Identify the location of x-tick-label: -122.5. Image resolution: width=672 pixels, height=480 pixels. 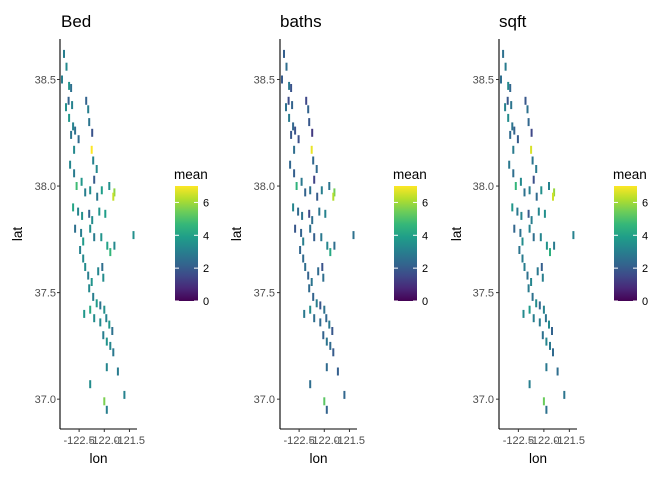
(518, 441).